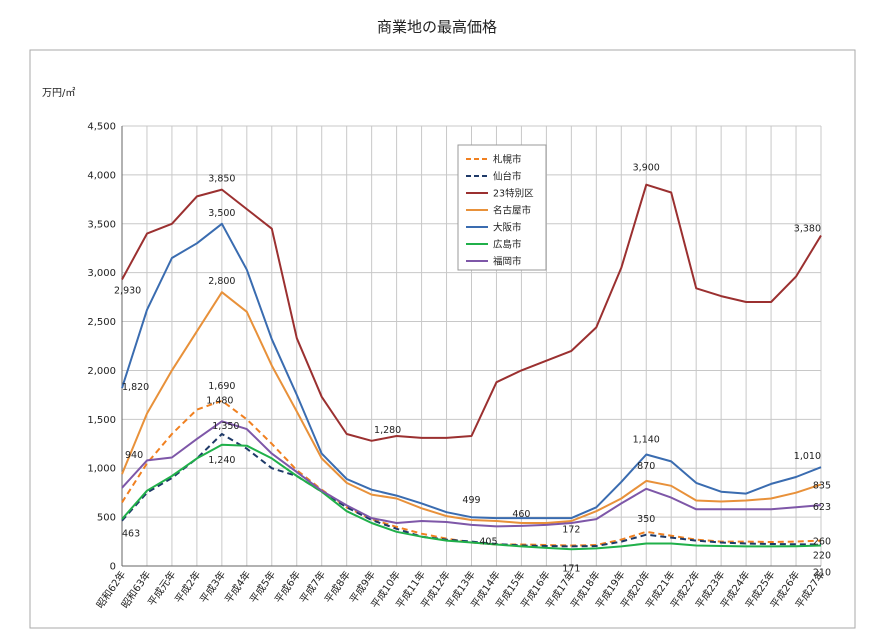  Describe the element at coordinates (101, 322) in the screenshot. I see `y-tick-label: 2,500` at that location.